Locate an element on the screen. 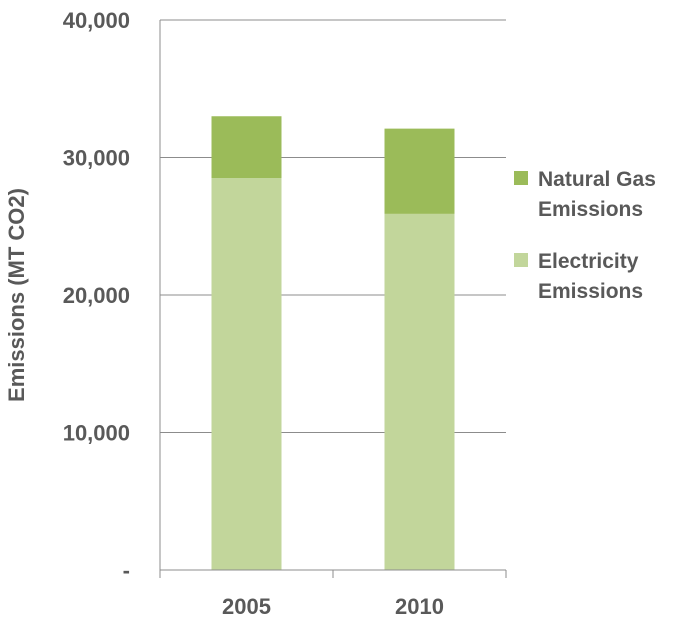  legend-label-natural-gas: Natural Gas Emissions is located at coordinates (597, 194).